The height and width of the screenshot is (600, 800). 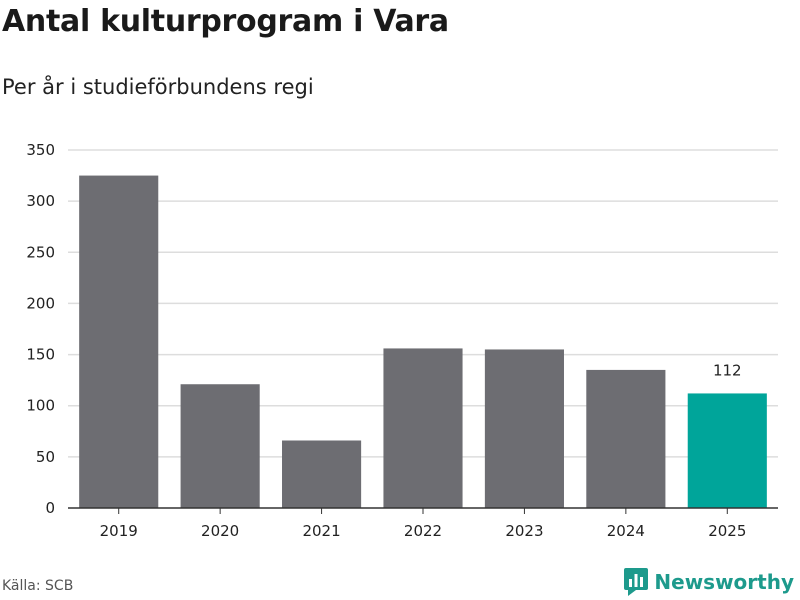 What do you see at coordinates (423, 428) in the screenshot?
I see `bar-2022` at bounding box center [423, 428].